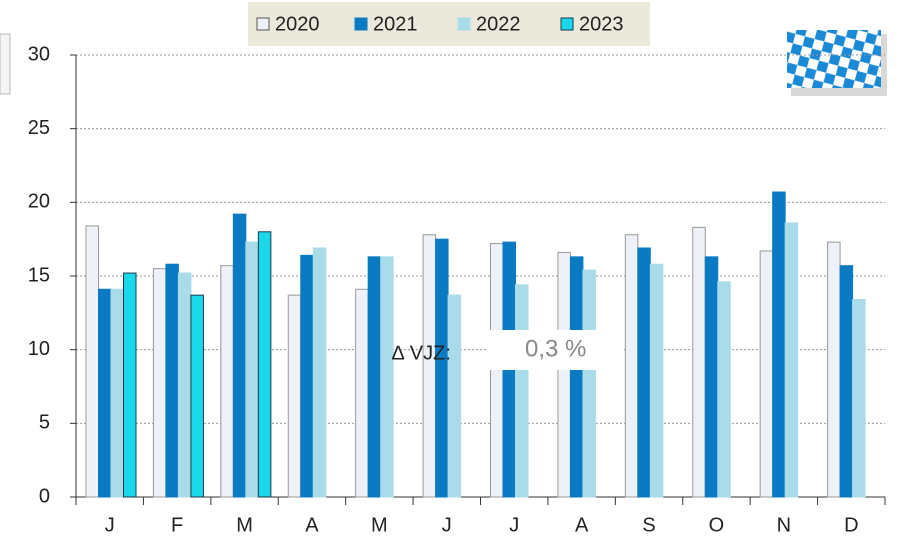 This screenshot has width=922, height=548. What do you see at coordinates (297, 24) in the screenshot?
I see `legend-label: 2020` at bounding box center [297, 24].